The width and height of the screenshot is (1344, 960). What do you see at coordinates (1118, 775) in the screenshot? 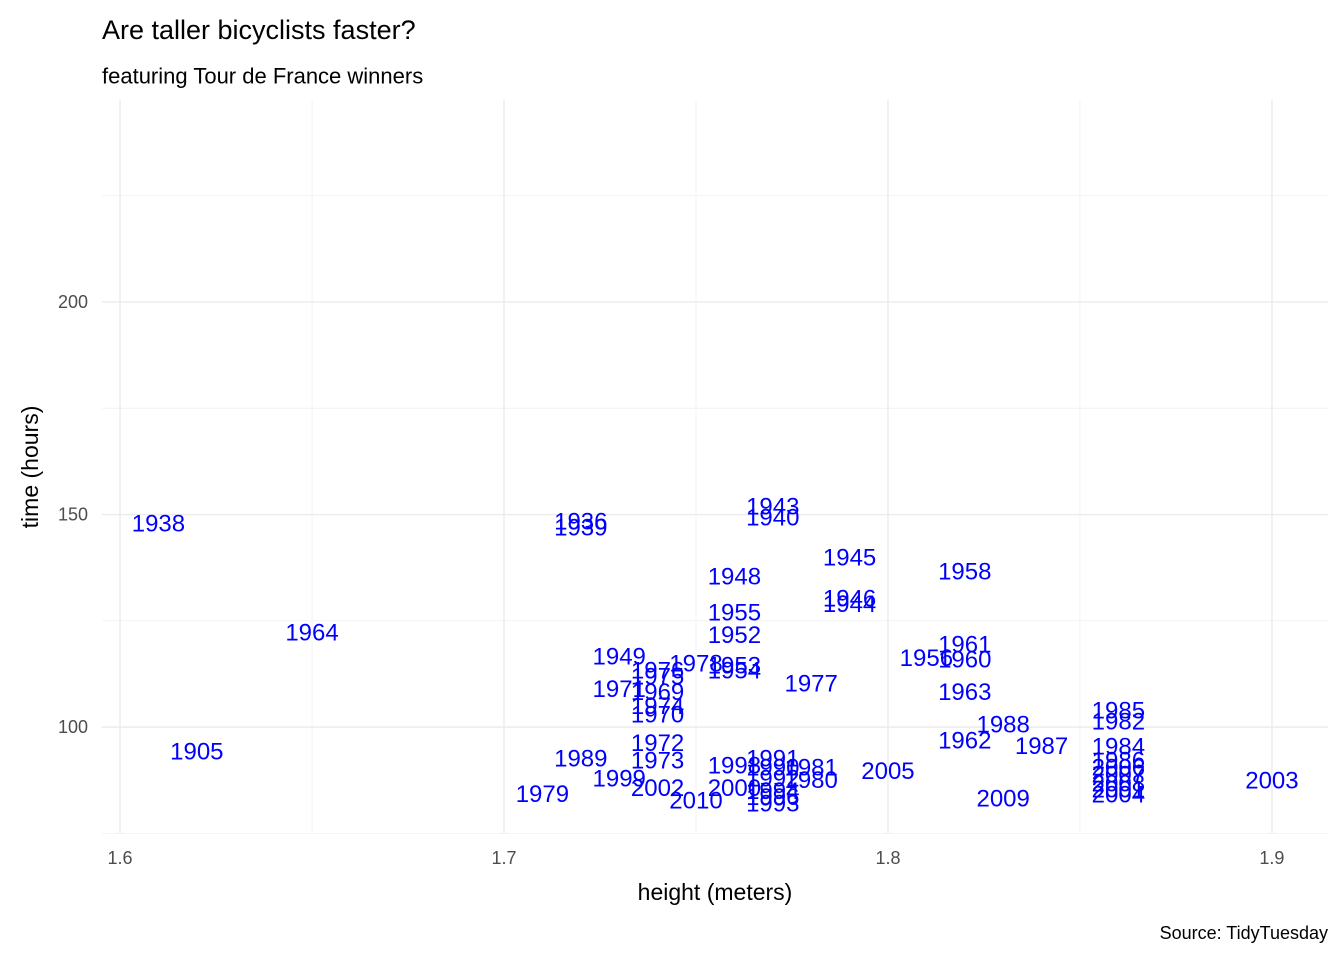
I see `point-label: 2007` at bounding box center [1118, 775].